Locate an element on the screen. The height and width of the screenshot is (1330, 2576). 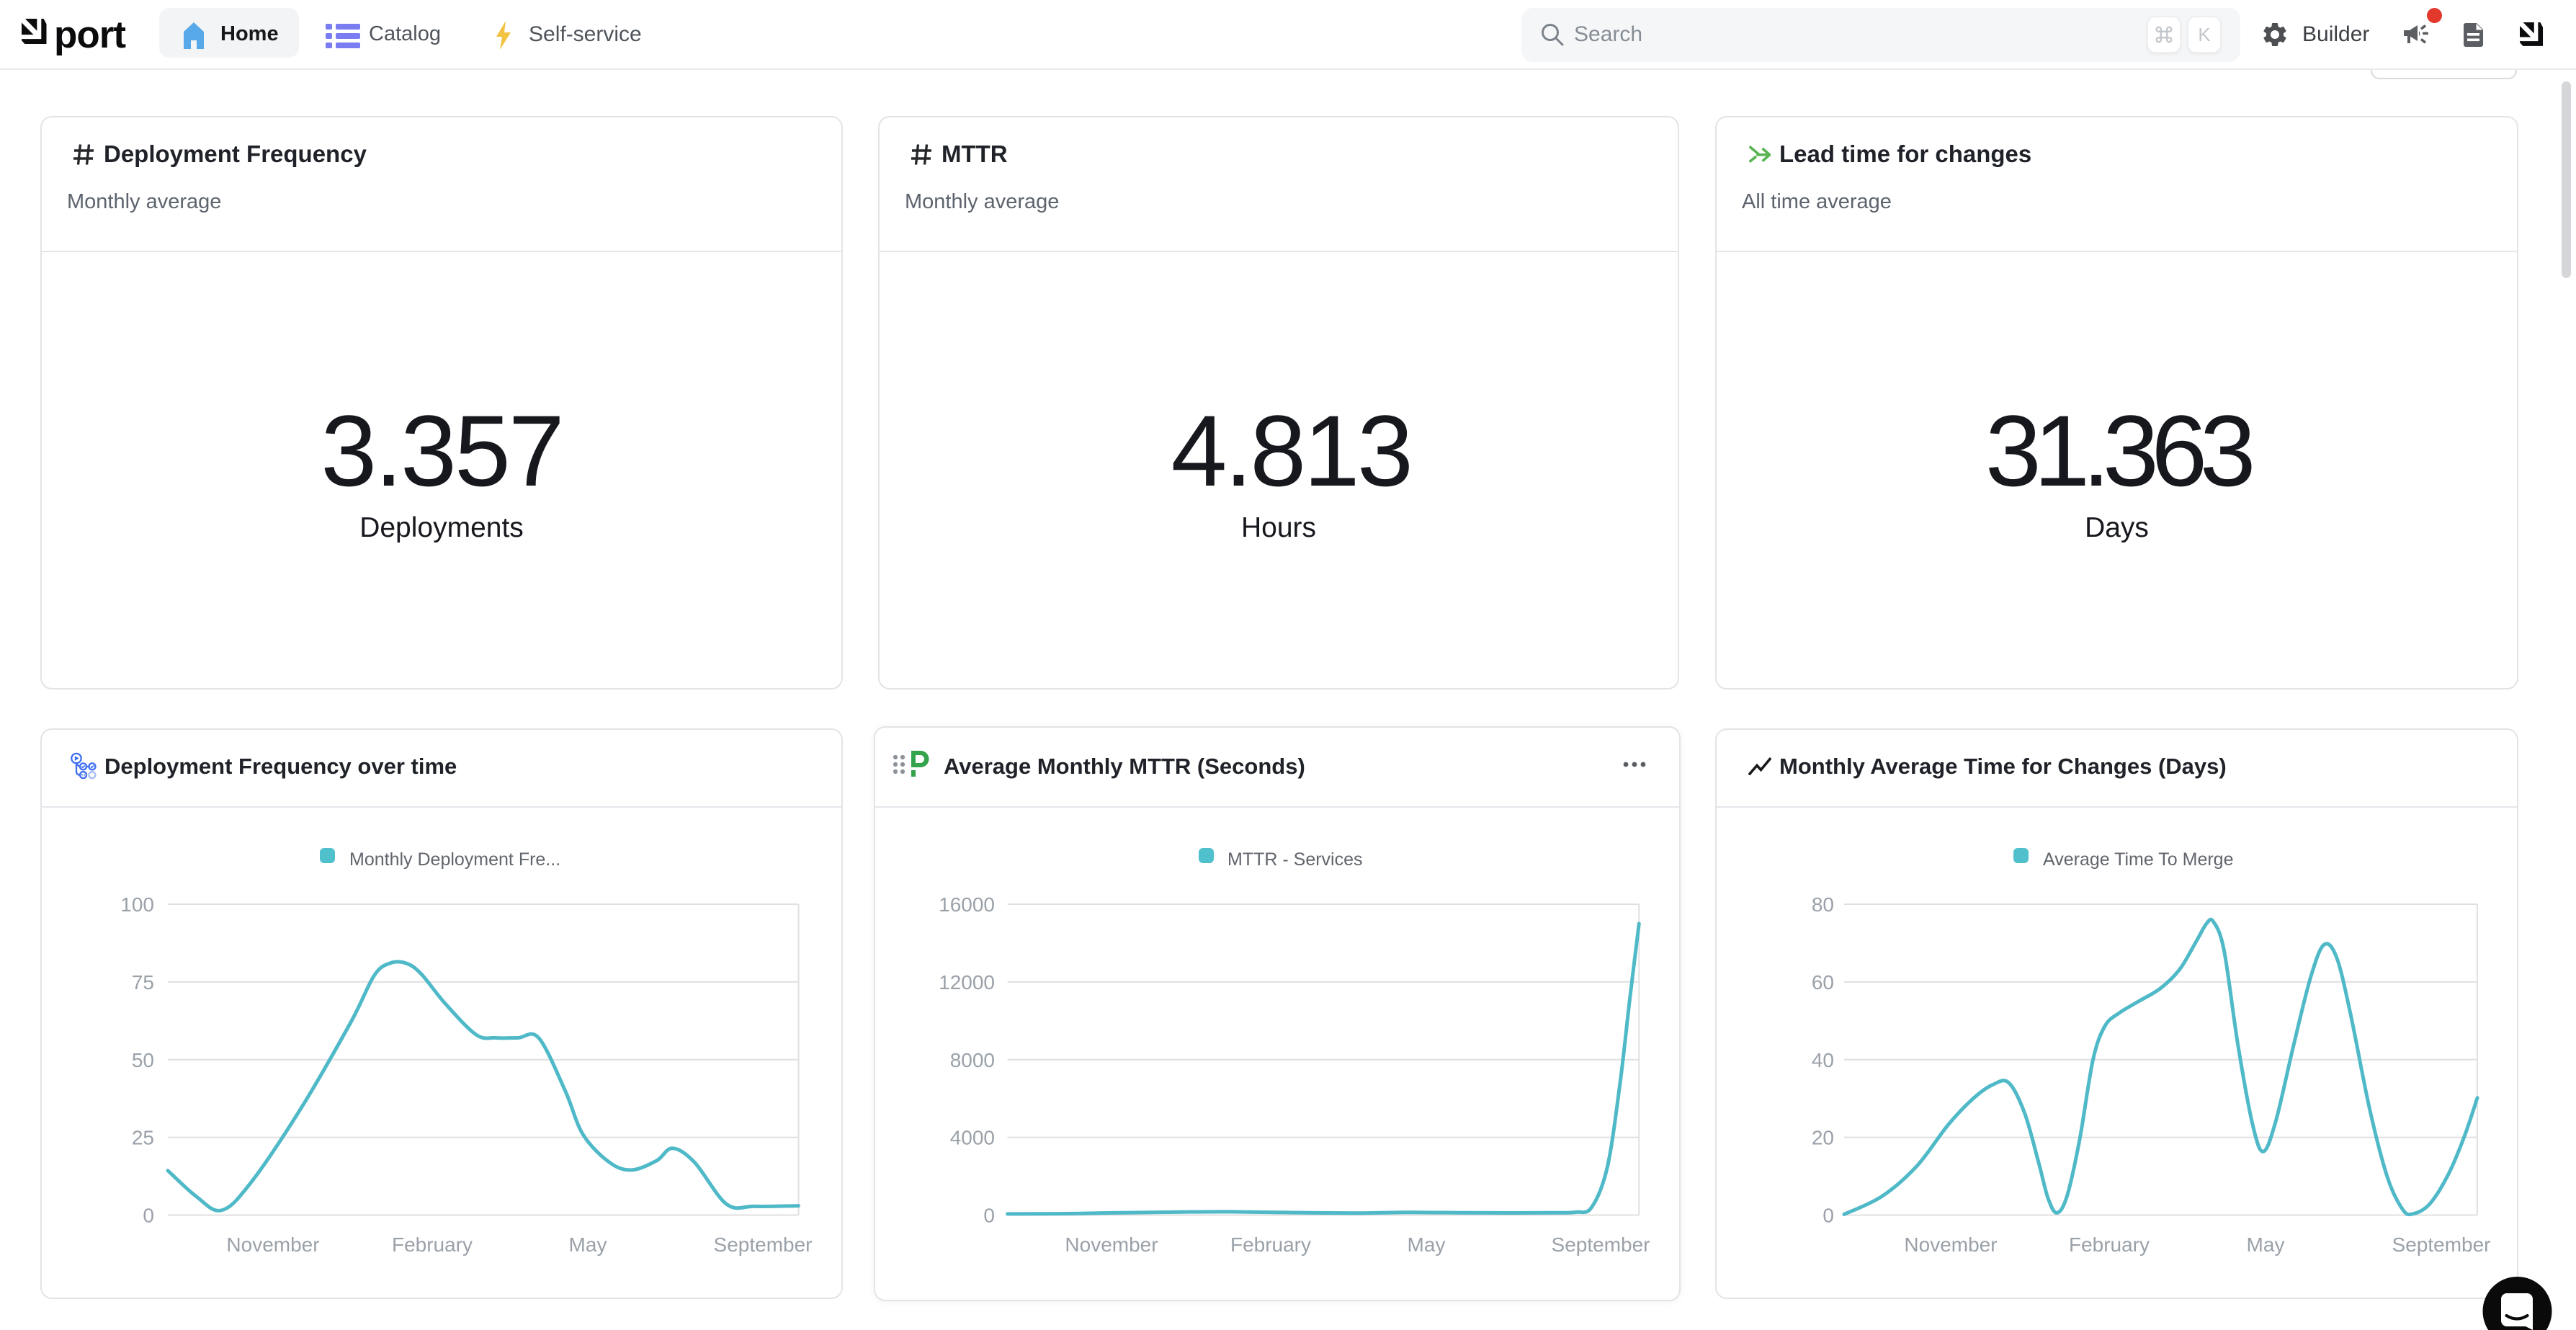
svg-text: 80 is located at coordinates (1823, 904).